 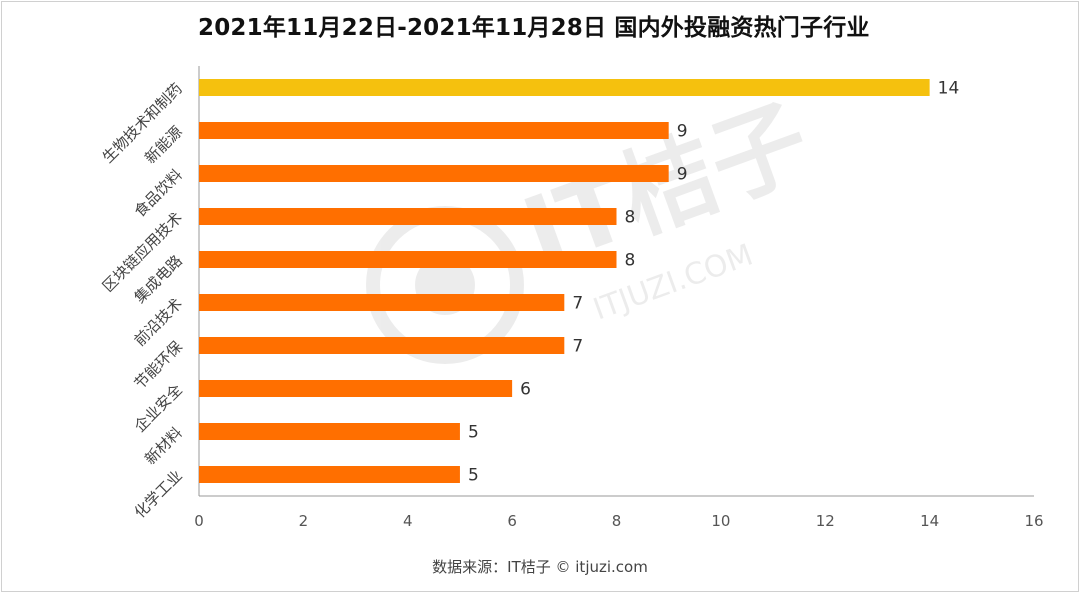 I want to click on x-tick-label: 16, so click(x=1033, y=521).